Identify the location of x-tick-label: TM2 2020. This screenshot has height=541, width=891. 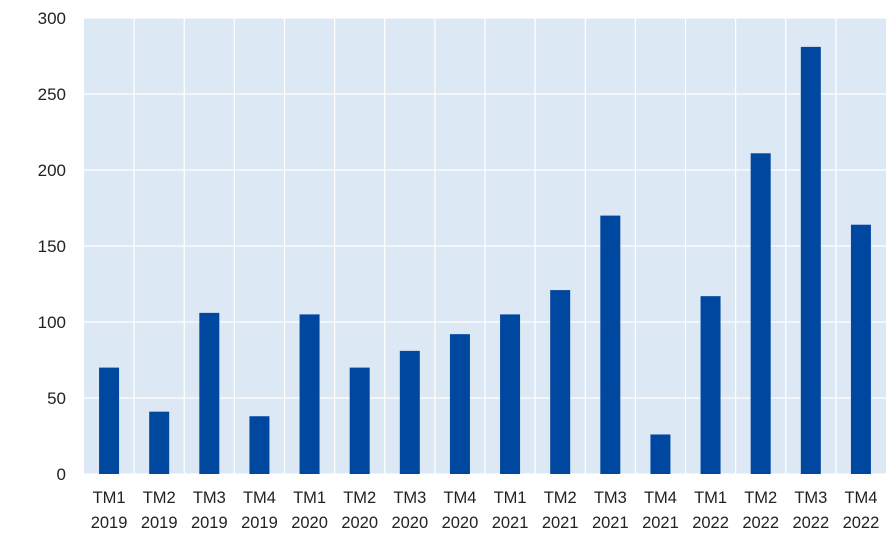
(359, 510).